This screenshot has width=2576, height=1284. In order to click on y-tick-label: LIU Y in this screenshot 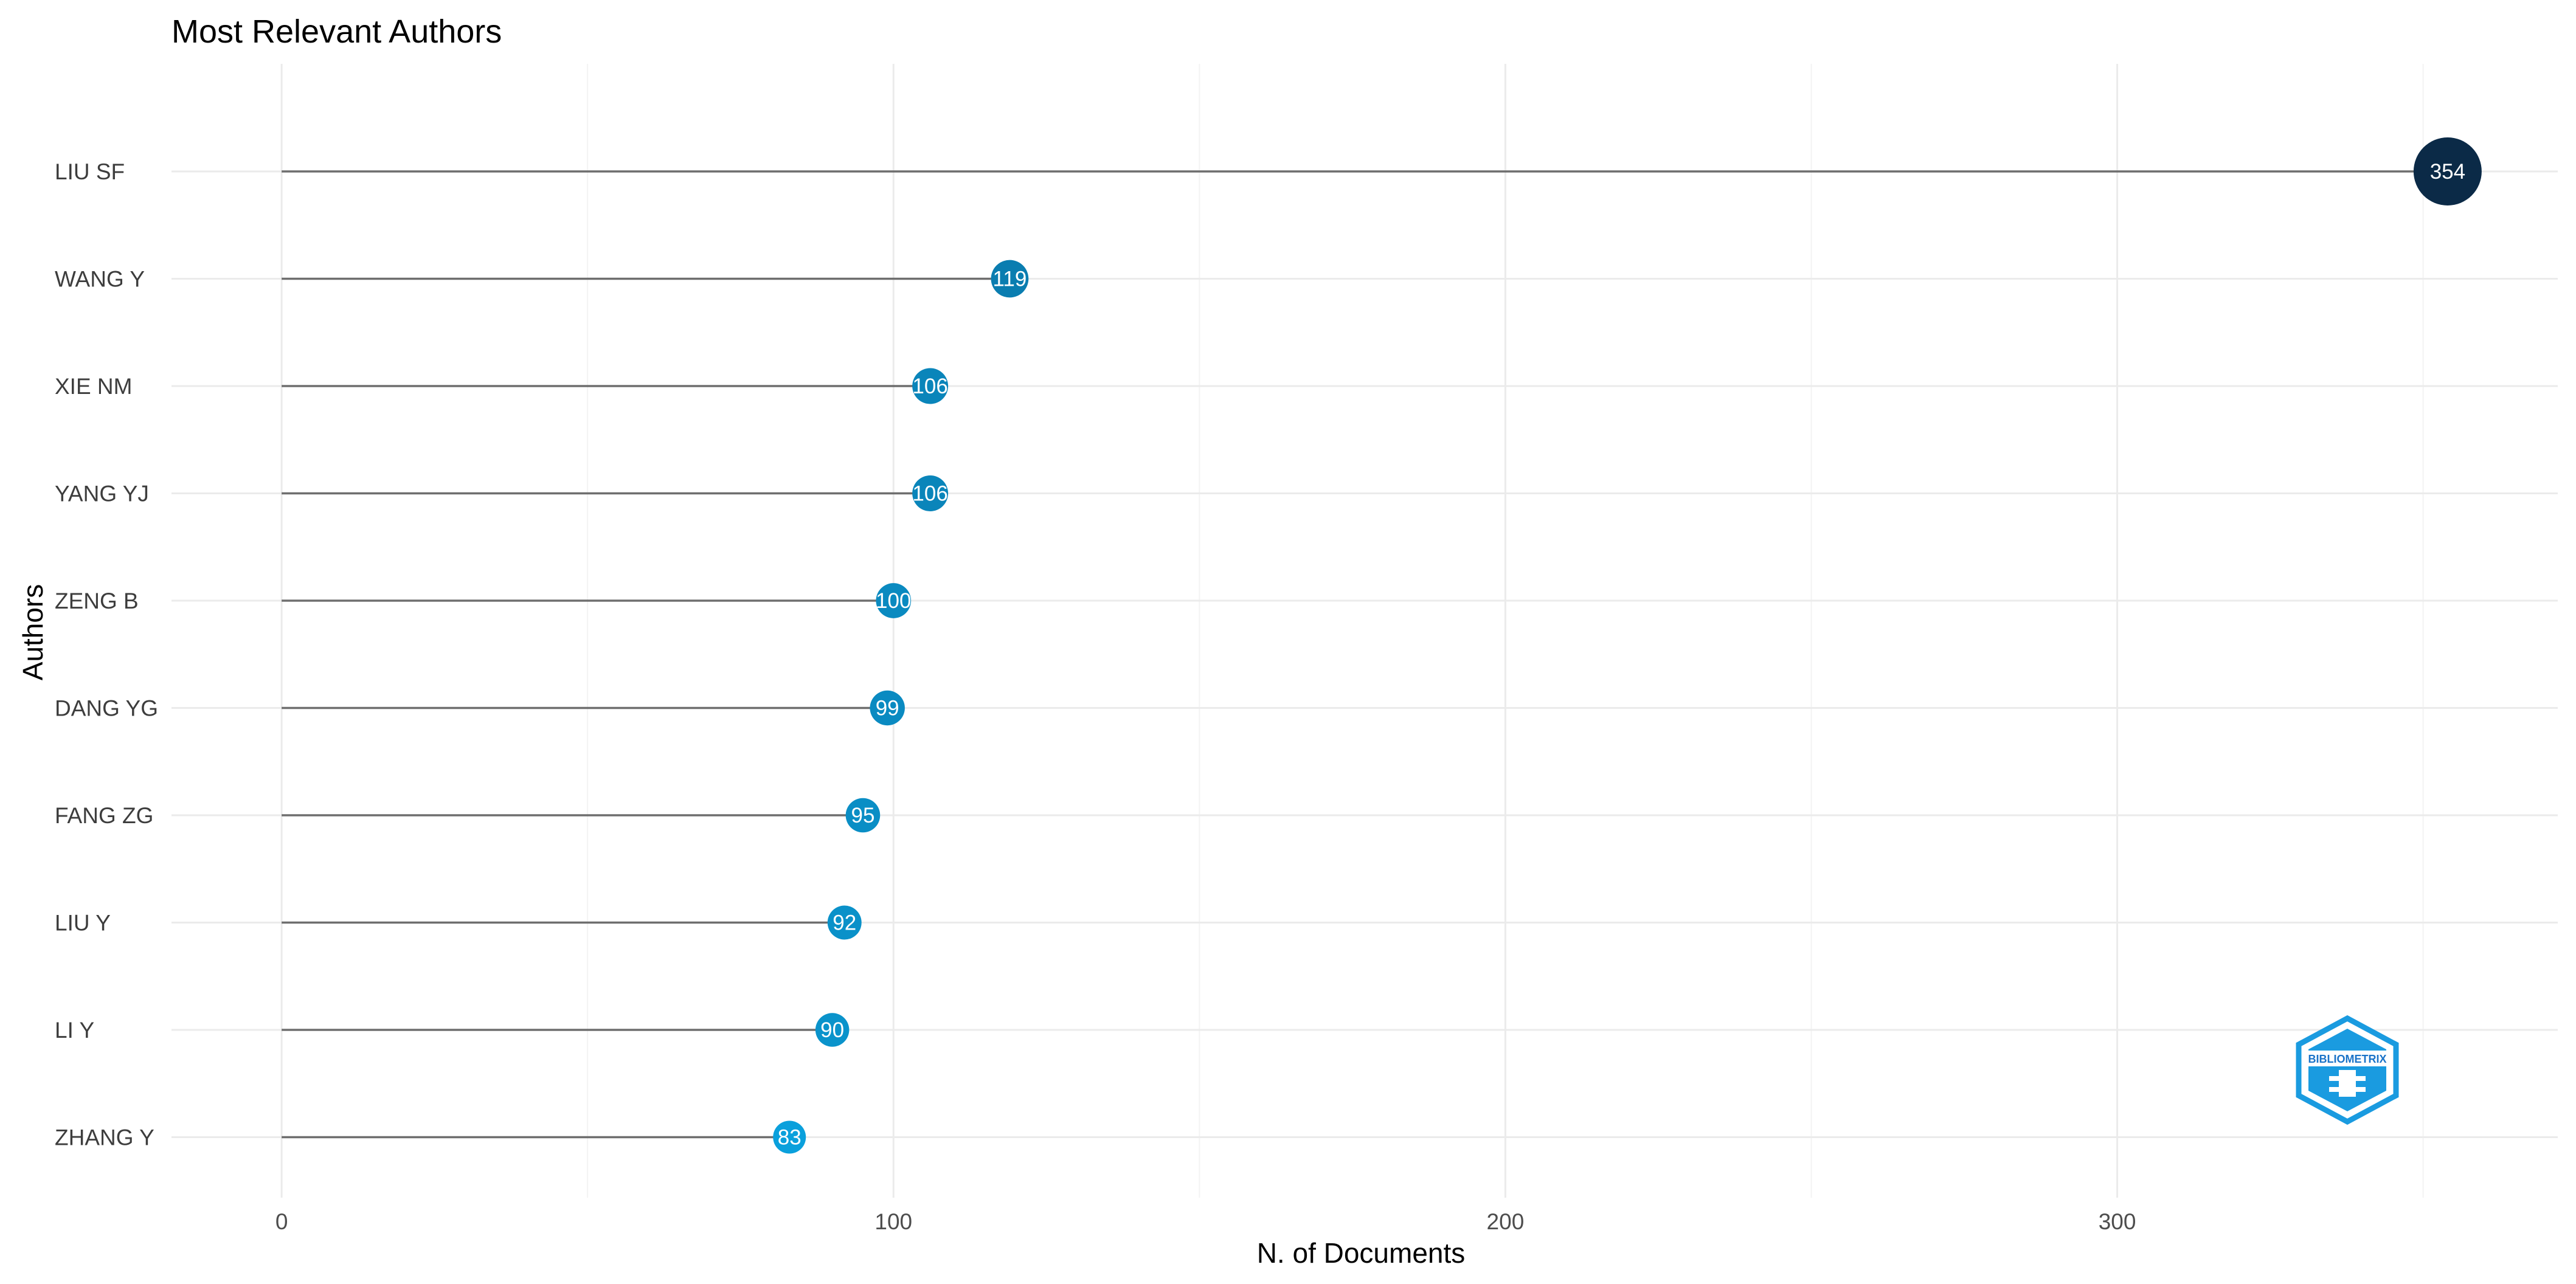, I will do `click(83, 923)`.